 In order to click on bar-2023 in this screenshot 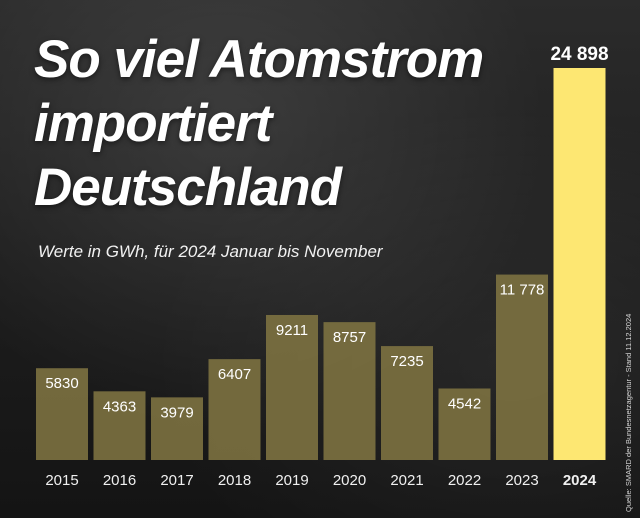, I will do `click(522, 367)`.